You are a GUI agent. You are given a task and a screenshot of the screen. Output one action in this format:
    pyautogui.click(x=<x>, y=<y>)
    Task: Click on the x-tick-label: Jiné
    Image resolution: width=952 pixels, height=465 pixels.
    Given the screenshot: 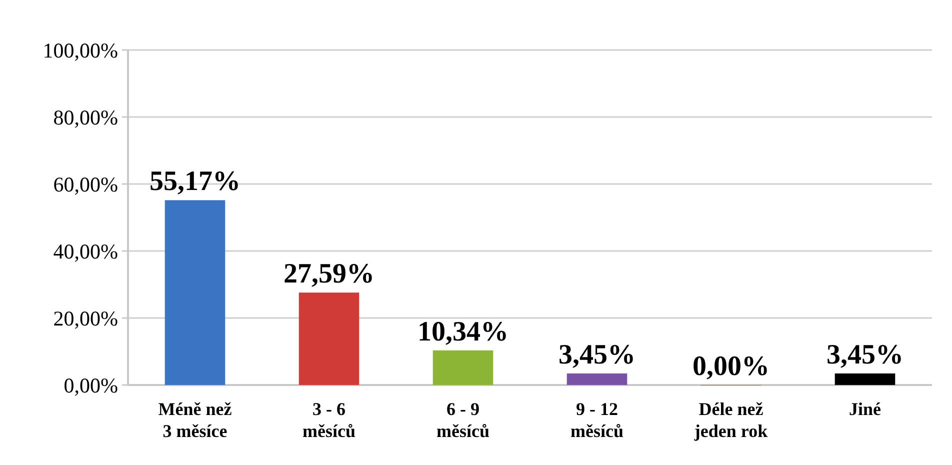 What is the action you would take?
    pyautogui.click(x=865, y=409)
    